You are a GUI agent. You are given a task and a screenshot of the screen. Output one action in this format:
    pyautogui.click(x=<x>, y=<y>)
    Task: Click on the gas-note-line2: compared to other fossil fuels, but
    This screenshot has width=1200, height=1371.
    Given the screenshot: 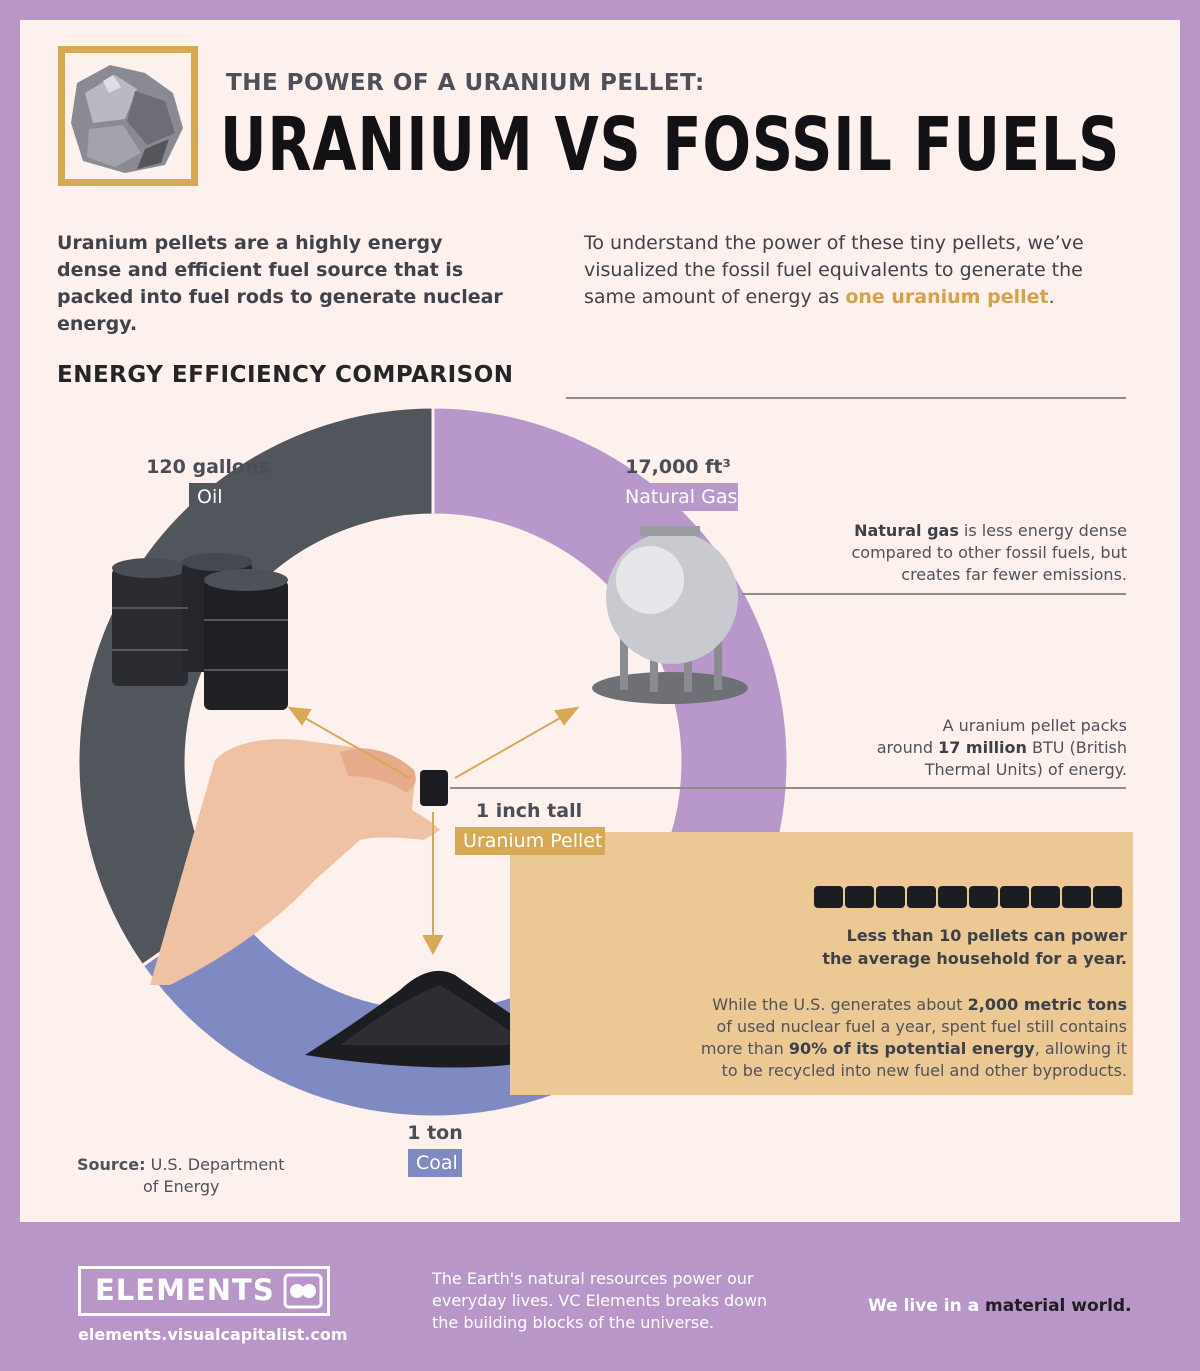 What is the action you would take?
    pyautogui.click(x=989, y=552)
    